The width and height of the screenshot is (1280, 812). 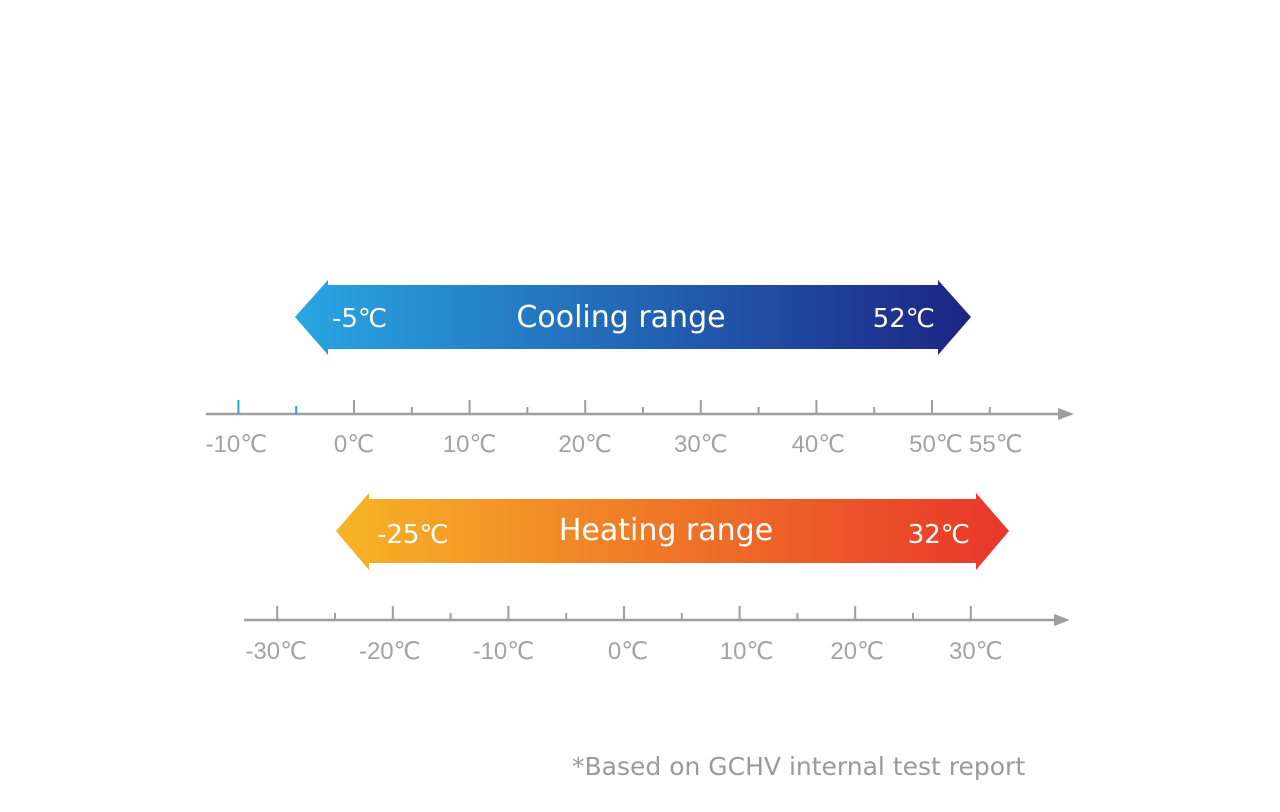 What do you see at coordinates (799, 766) in the screenshot?
I see `footnote: *Based on GCHV internal test report` at bounding box center [799, 766].